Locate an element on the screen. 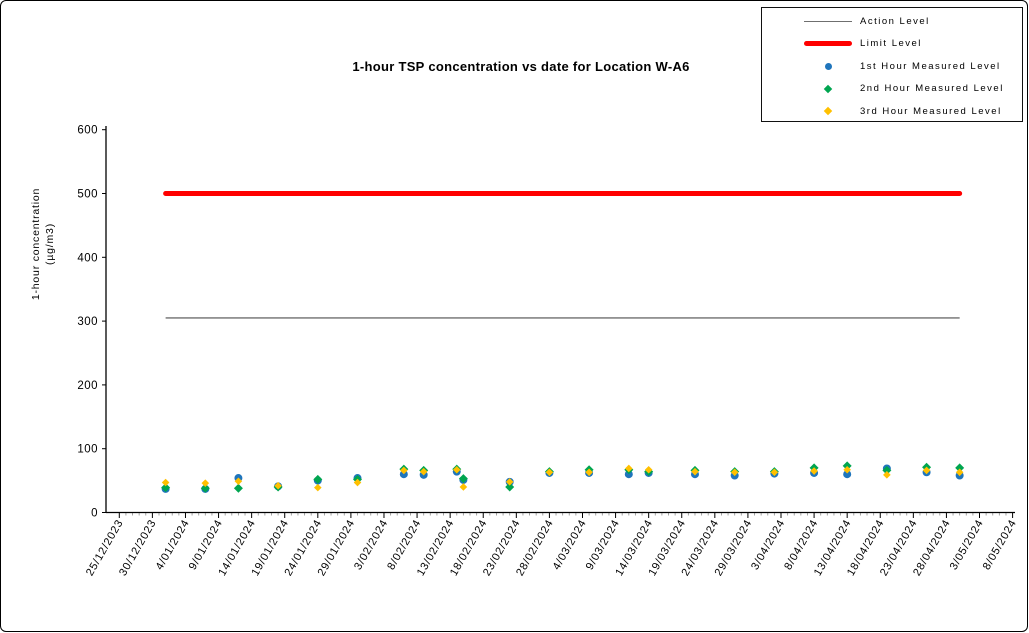 The width and height of the screenshot is (1029, 633). x-tick-label: 3/02/2024 is located at coordinates (371, 545).